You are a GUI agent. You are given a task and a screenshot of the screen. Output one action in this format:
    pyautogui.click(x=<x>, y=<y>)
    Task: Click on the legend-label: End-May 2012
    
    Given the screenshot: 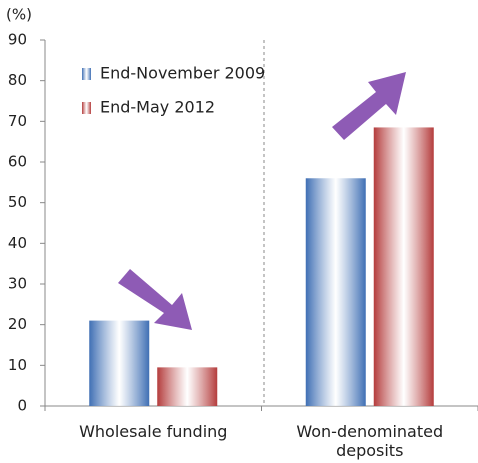 What is the action you would take?
    pyautogui.click(x=157, y=107)
    